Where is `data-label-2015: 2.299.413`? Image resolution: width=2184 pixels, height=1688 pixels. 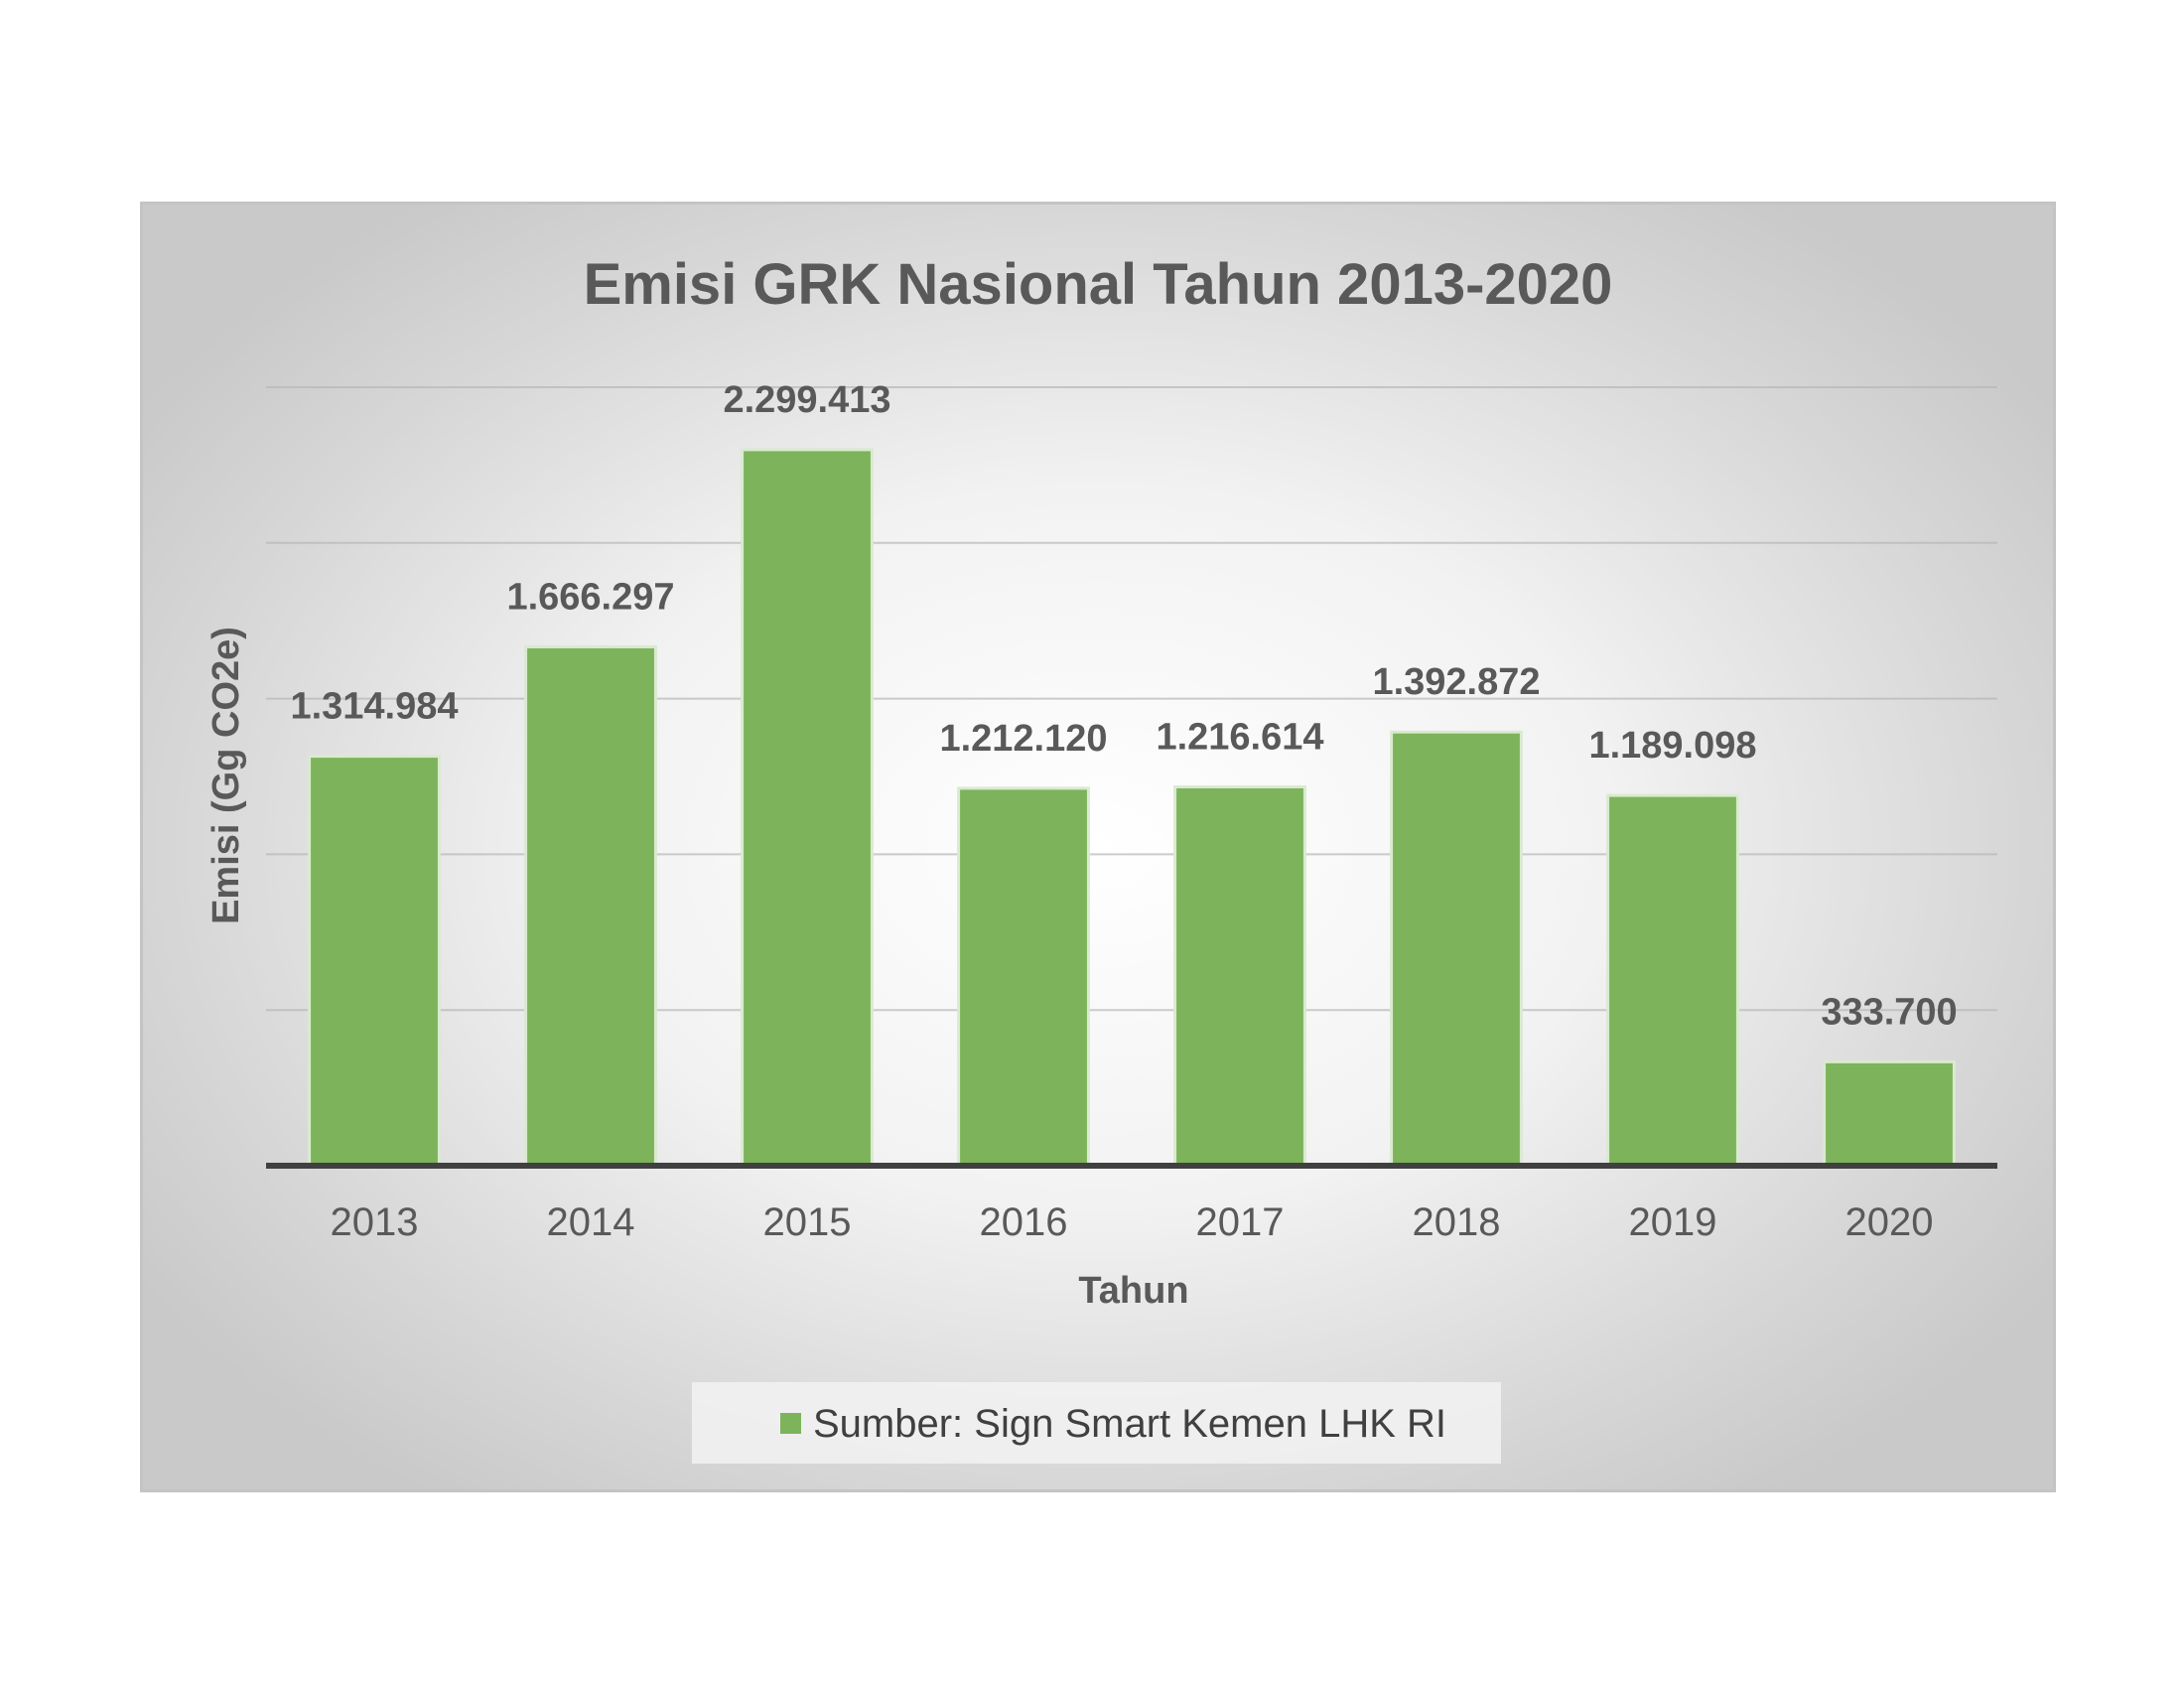
data-label-2015: 2.299.413 is located at coordinates (806, 400).